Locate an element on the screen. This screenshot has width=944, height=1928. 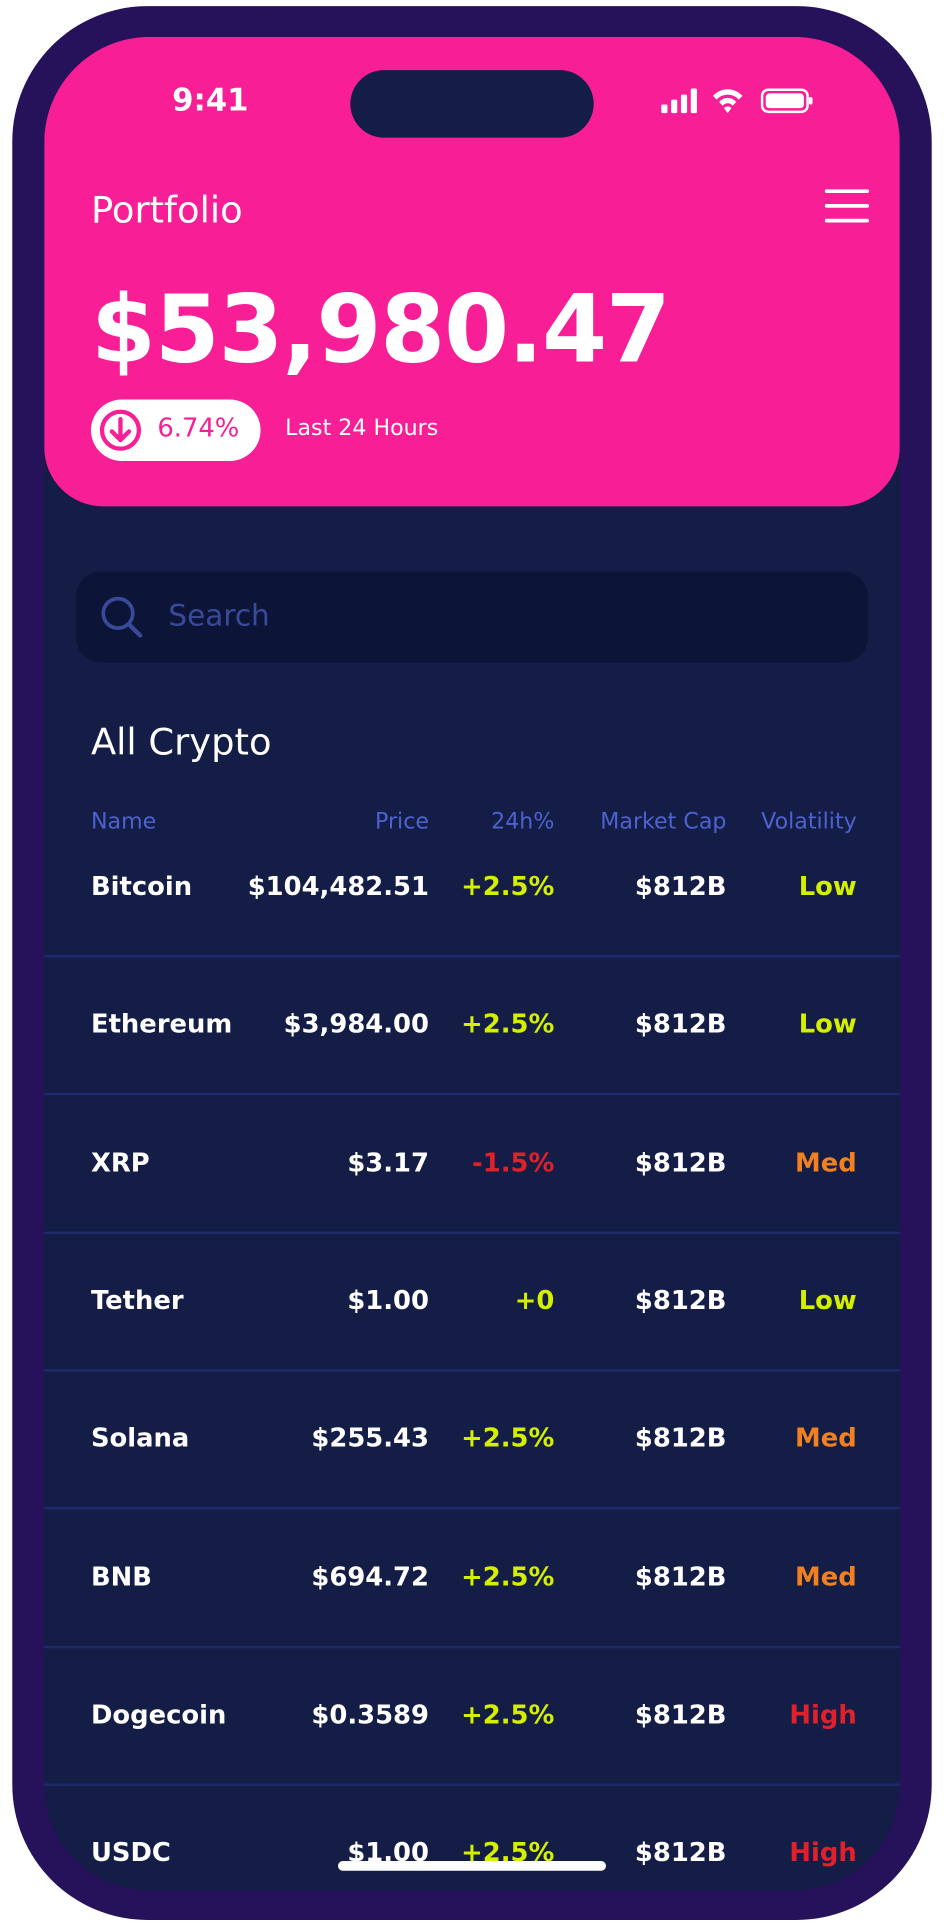
portfolio-title: Portfolio is located at coordinates (166, 211).